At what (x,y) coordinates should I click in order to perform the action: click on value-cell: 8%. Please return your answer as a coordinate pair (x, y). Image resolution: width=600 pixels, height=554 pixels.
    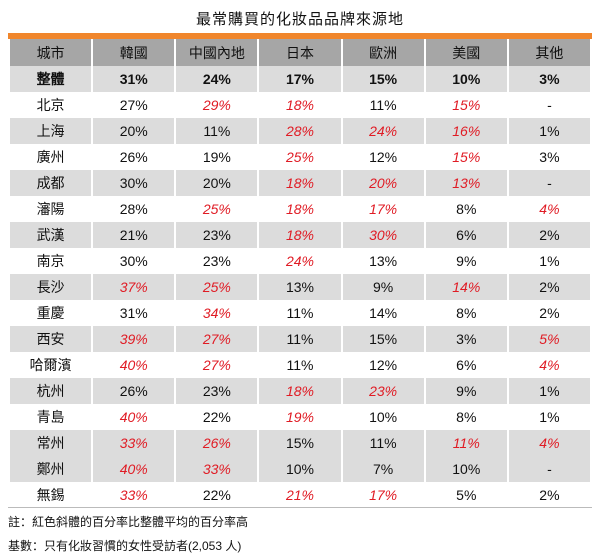
    Looking at the image, I should click on (466, 313).